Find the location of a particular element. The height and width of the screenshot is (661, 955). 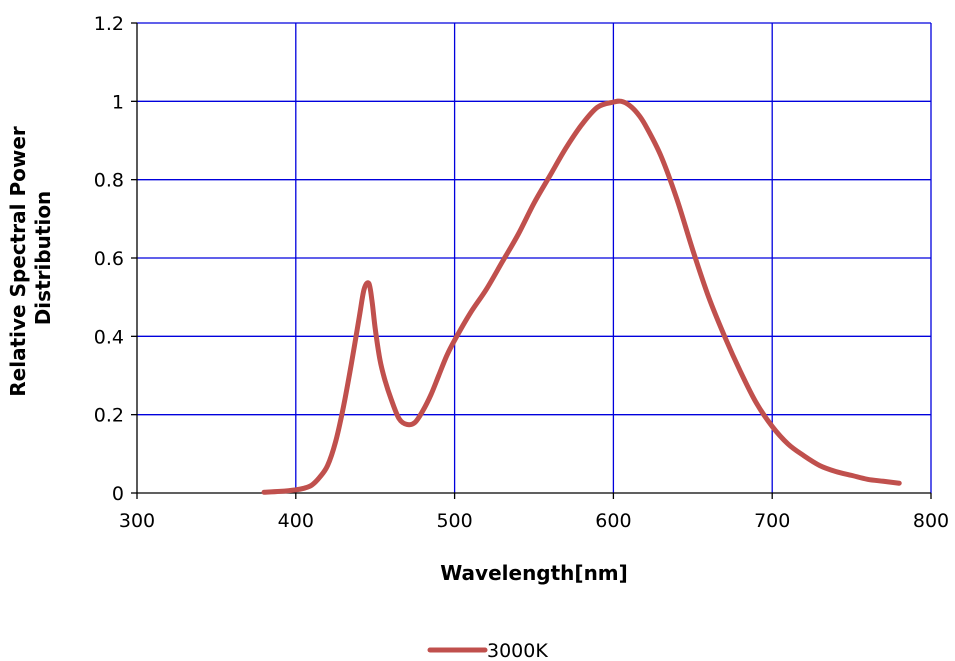

y-tick-label: 0.2 is located at coordinates (109, 416).